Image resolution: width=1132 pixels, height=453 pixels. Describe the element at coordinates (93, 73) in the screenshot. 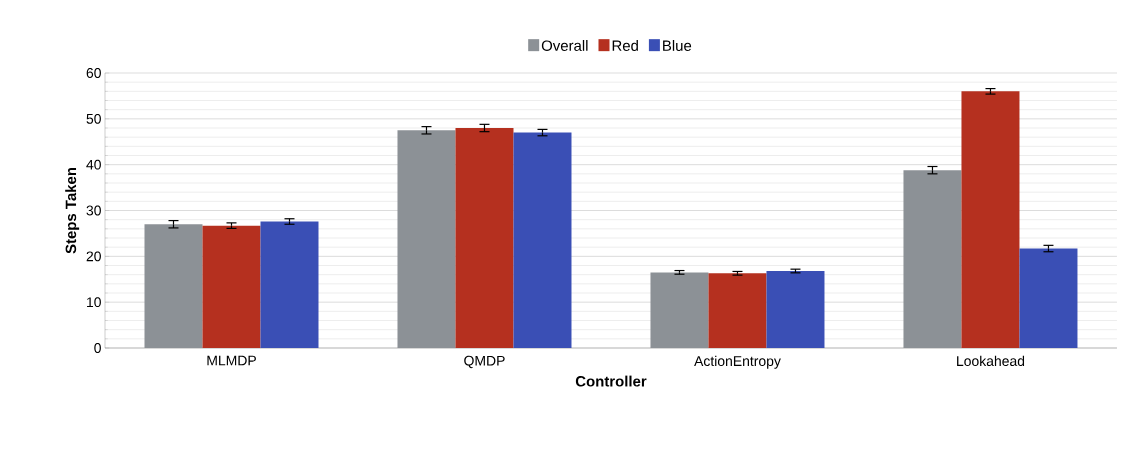

I see `y-tick-label: 60` at that location.